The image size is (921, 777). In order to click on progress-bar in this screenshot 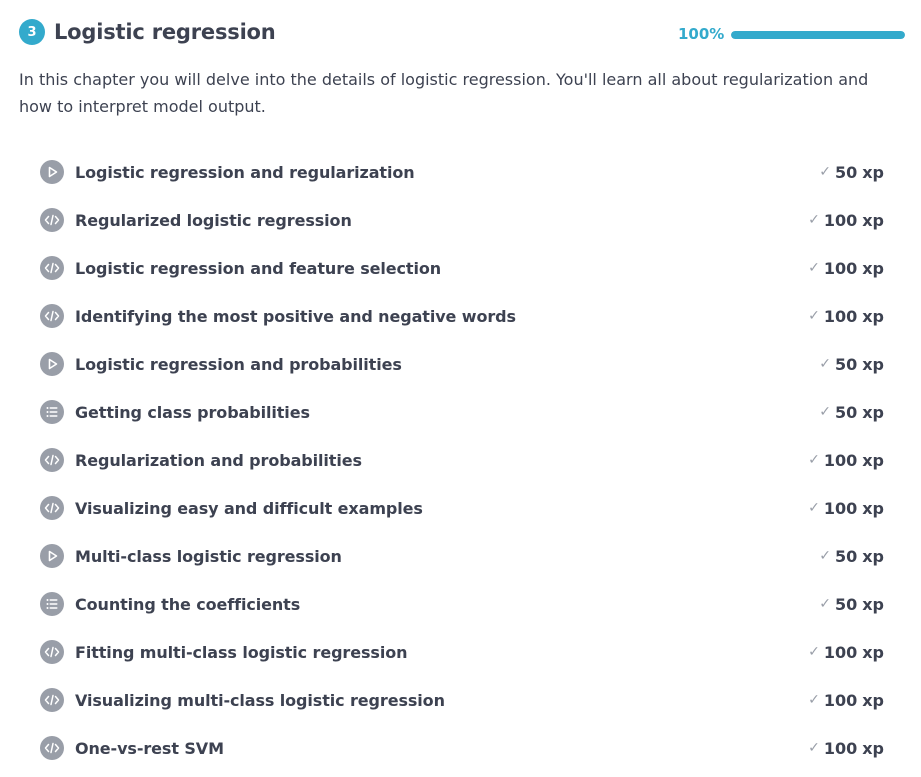, I will do `click(818, 35)`.